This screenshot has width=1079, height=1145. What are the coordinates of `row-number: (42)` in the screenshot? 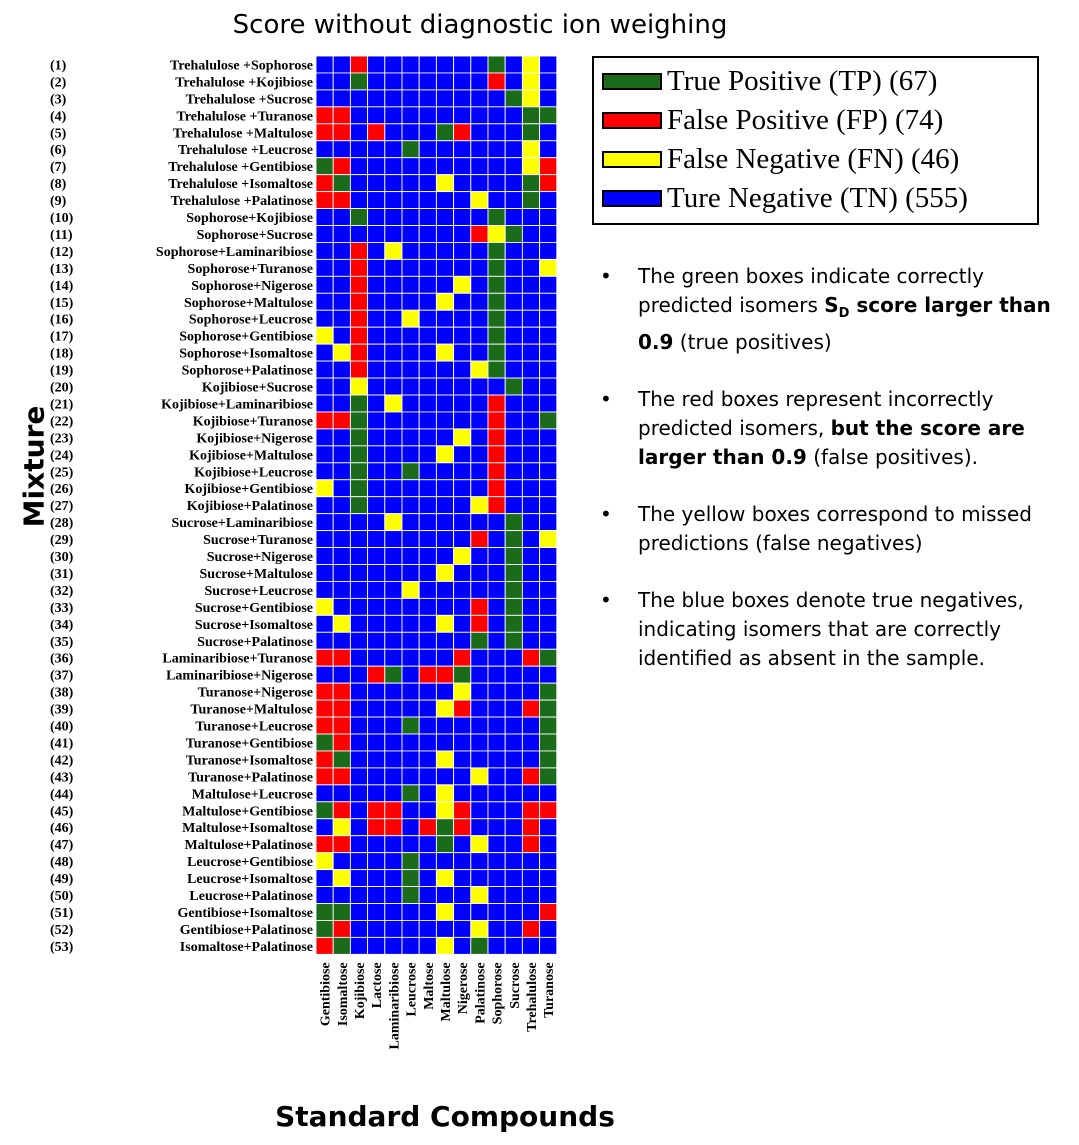 It's located at (62, 760).